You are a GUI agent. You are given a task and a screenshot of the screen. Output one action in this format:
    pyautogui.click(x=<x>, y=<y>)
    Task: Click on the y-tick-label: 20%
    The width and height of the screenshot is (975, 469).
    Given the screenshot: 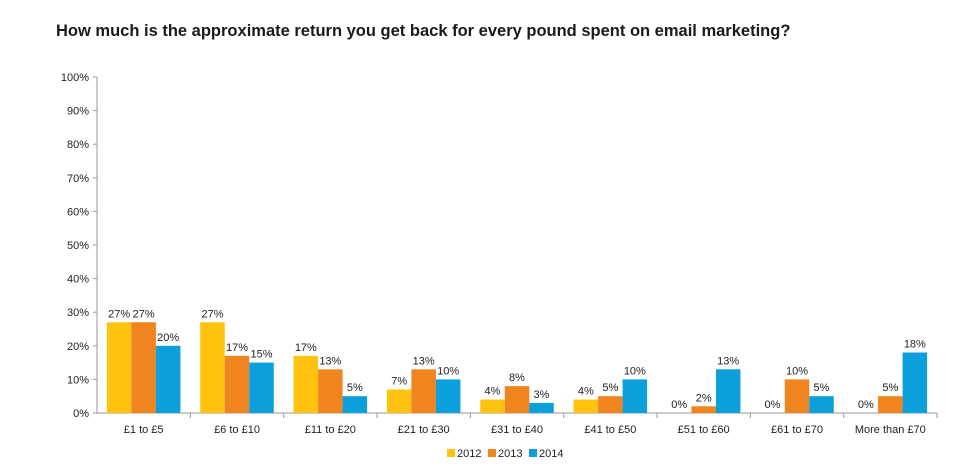 What is the action you would take?
    pyautogui.click(x=78, y=347)
    